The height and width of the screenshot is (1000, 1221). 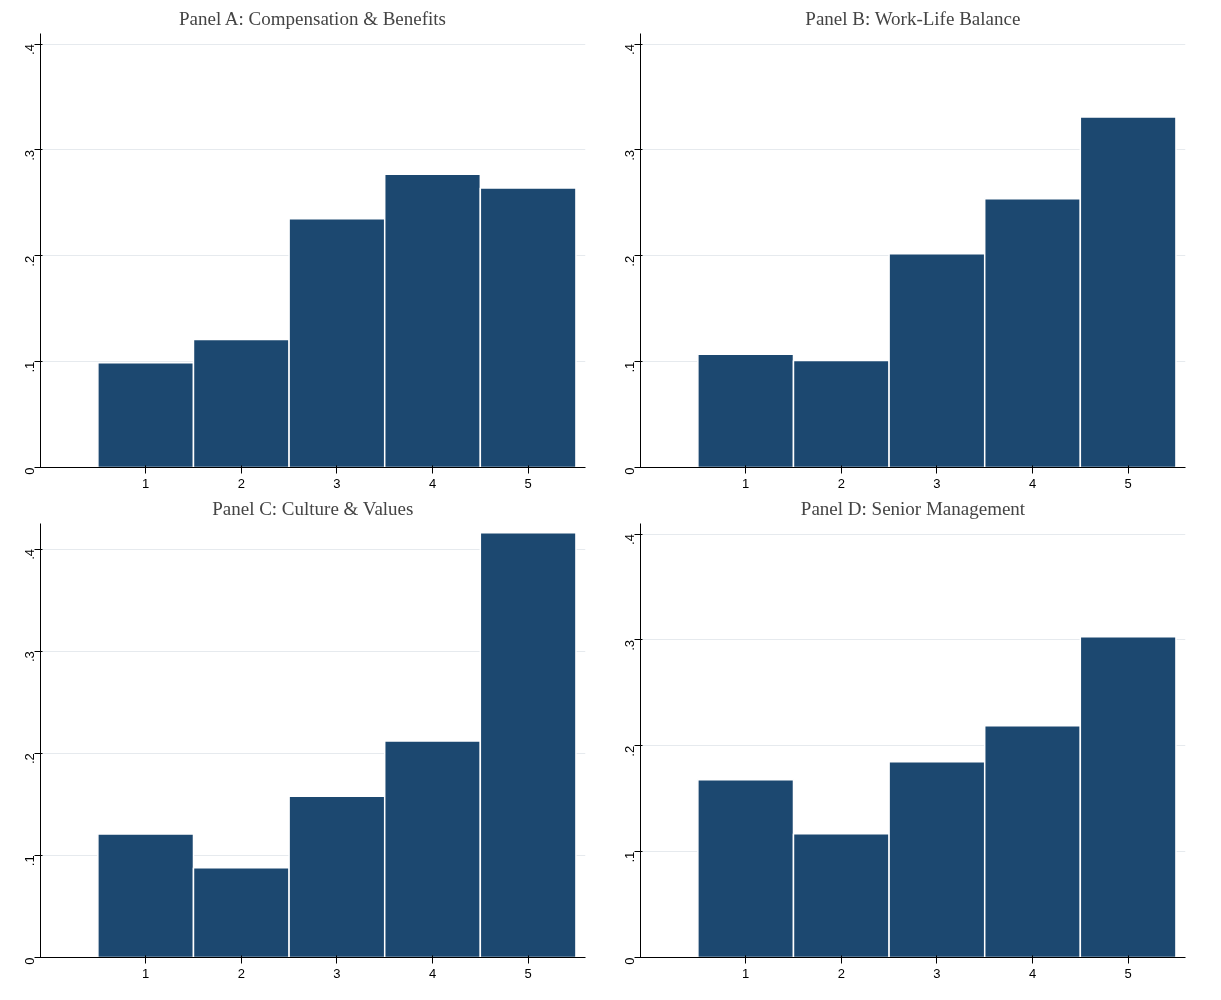 I want to click on chart-title: Panel D: Senior Management, so click(x=913, y=508).